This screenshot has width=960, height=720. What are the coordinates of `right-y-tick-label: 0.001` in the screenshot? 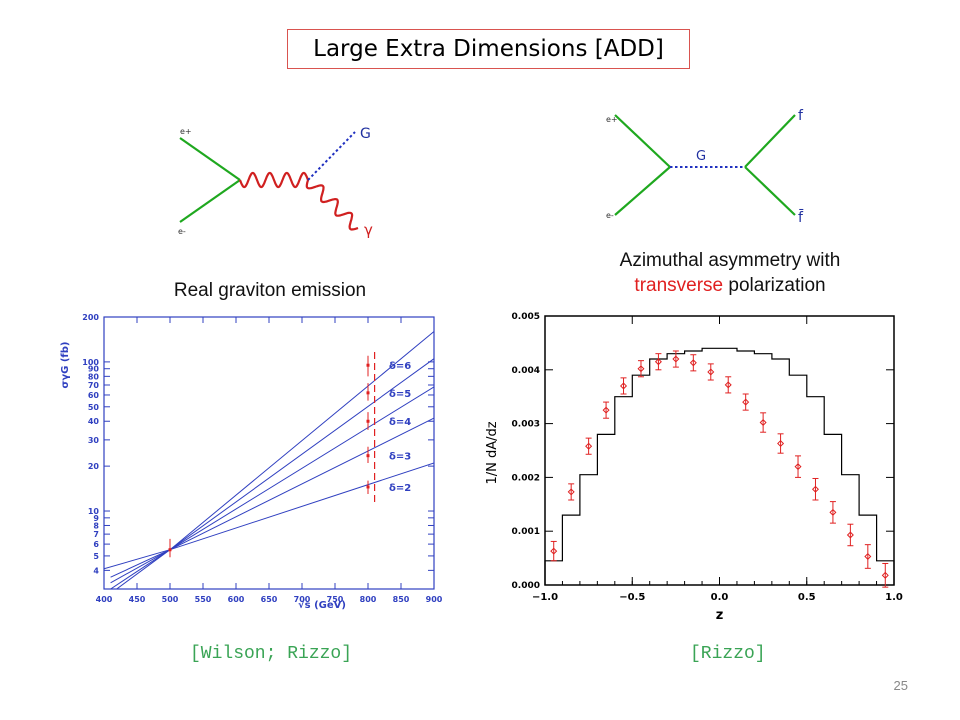 It's located at (526, 532).